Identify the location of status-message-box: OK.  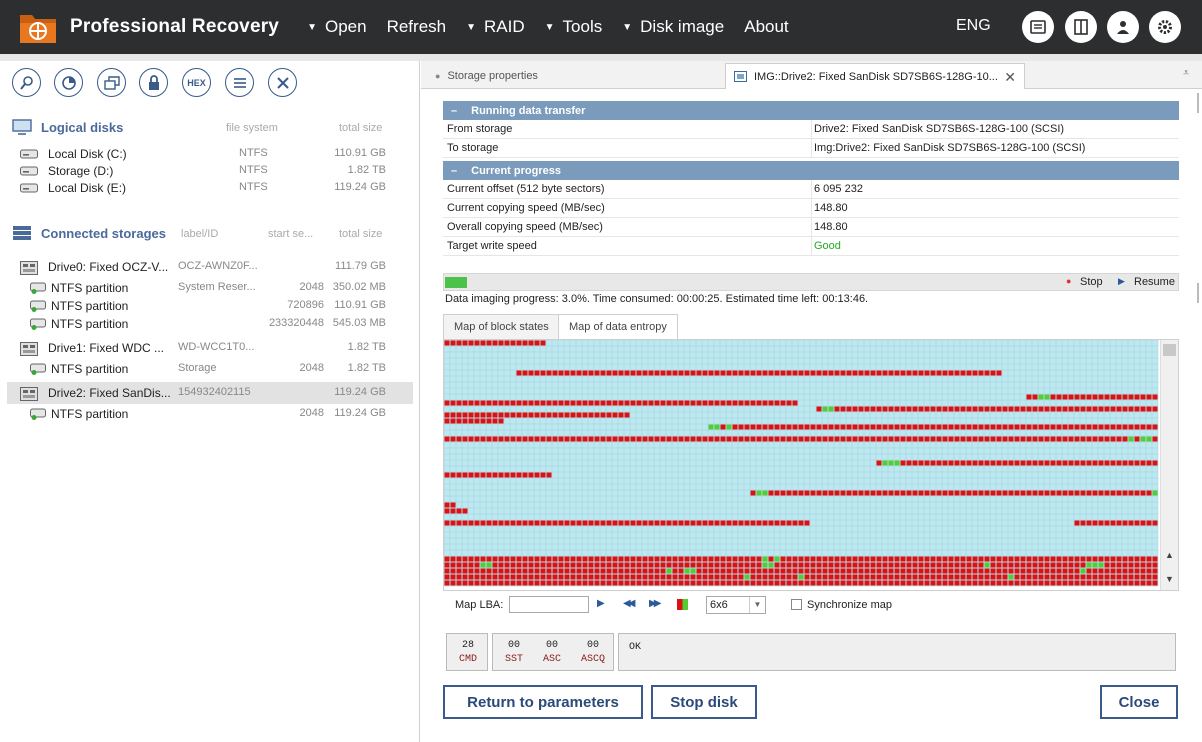
(897, 652).